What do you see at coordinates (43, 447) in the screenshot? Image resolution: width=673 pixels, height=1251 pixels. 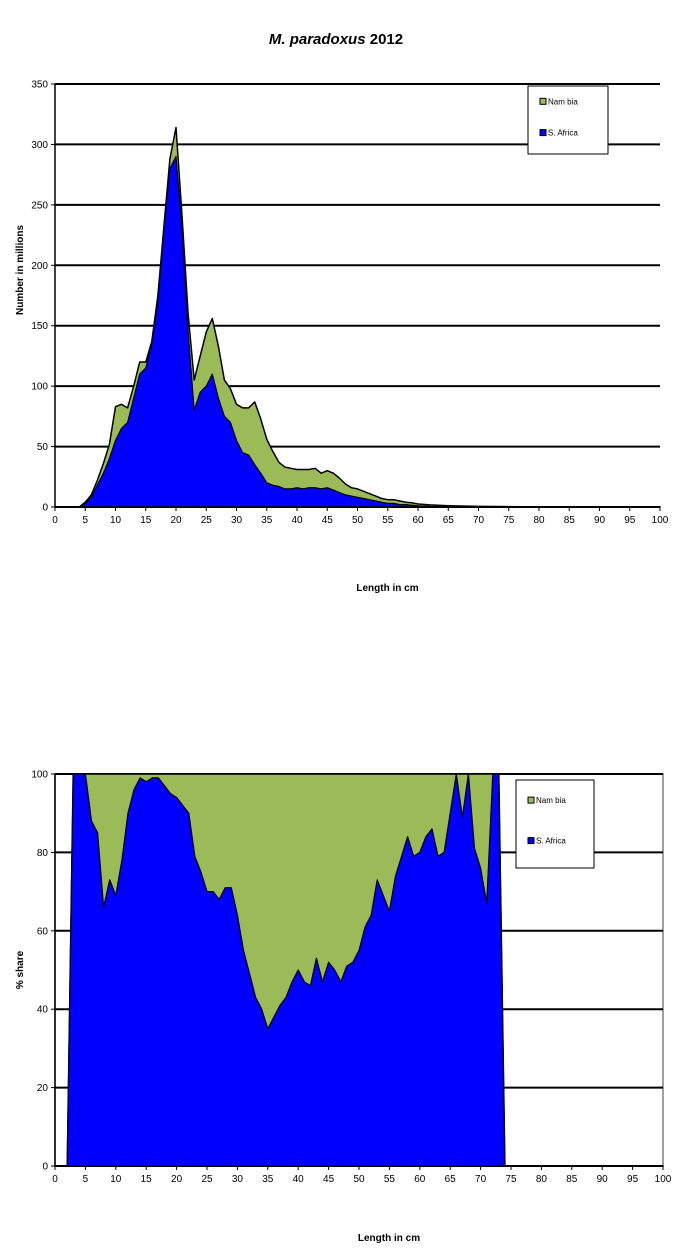 I see `y-tick-label: 50` at bounding box center [43, 447].